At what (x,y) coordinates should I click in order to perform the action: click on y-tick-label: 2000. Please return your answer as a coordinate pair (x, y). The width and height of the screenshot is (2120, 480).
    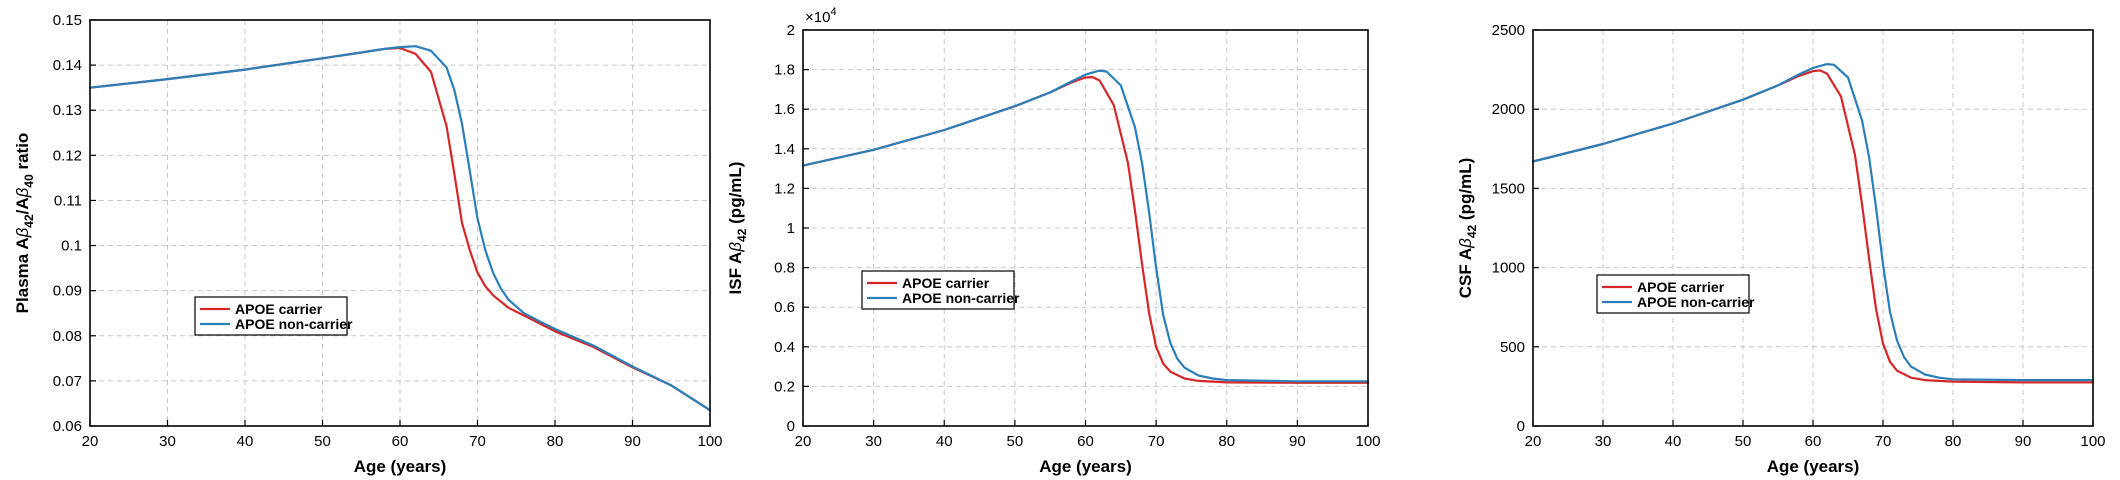
    Looking at the image, I should click on (1508, 109).